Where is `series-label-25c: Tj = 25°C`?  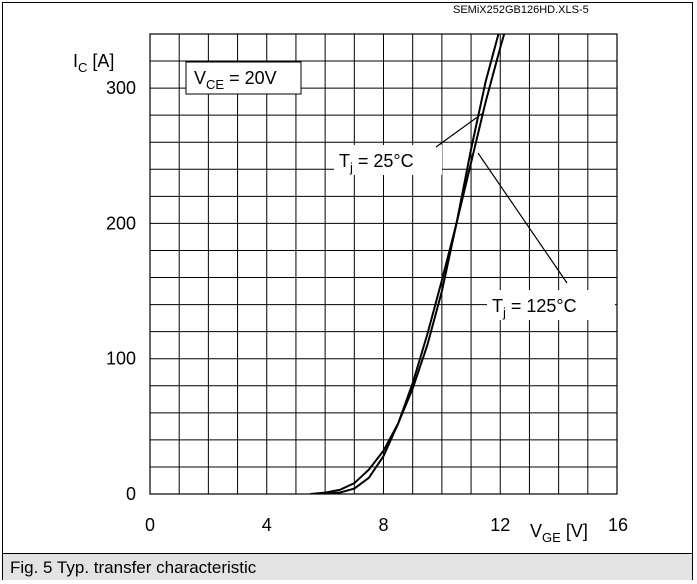
series-label-25c: Tj = 25°C is located at coordinates (409, 143).